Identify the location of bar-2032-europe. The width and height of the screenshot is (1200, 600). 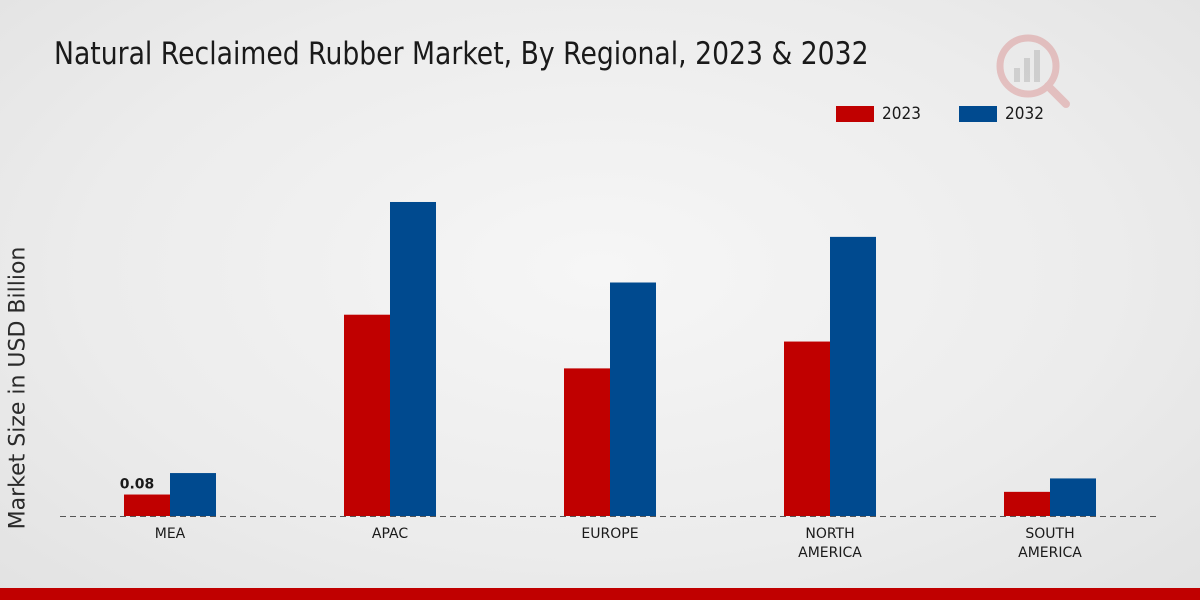
(633, 399).